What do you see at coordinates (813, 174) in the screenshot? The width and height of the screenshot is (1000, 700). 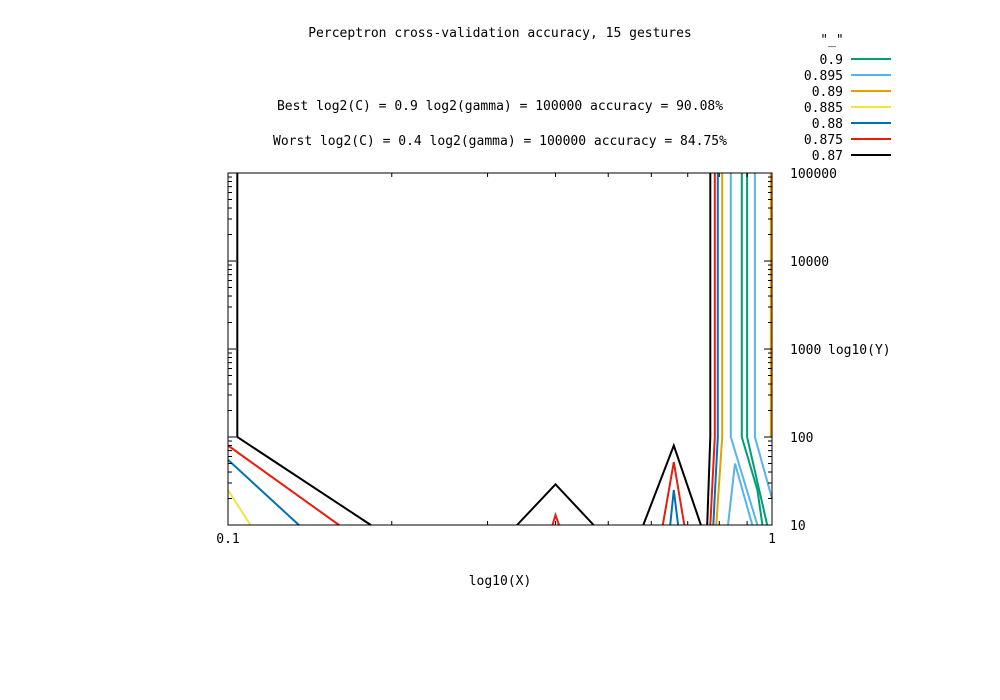 I see `y-tick-label: 100000` at bounding box center [813, 174].